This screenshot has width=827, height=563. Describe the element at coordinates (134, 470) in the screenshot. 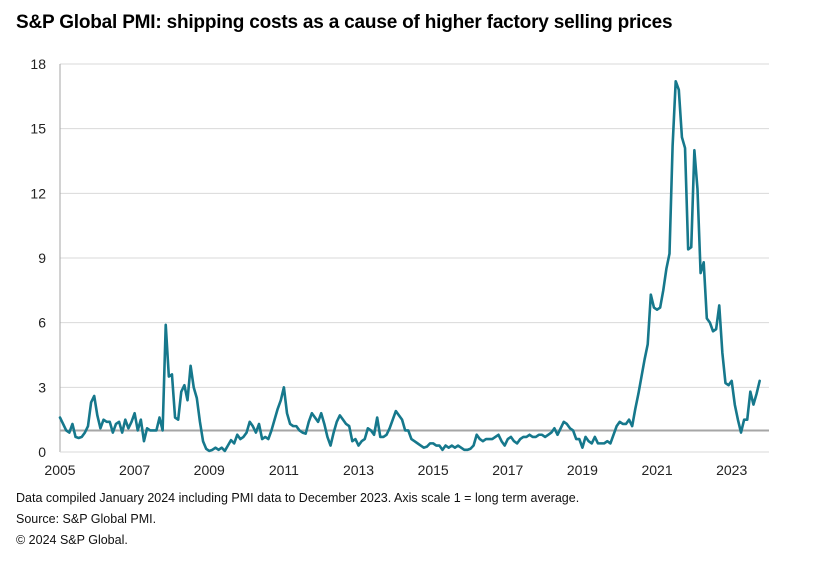

I see `x-tick-label: 2007` at that location.